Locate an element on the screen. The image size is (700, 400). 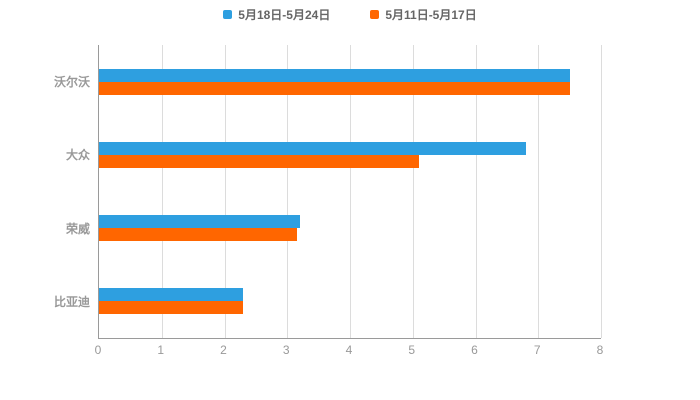
category-label: 大众 is located at coordinates (77, 155).